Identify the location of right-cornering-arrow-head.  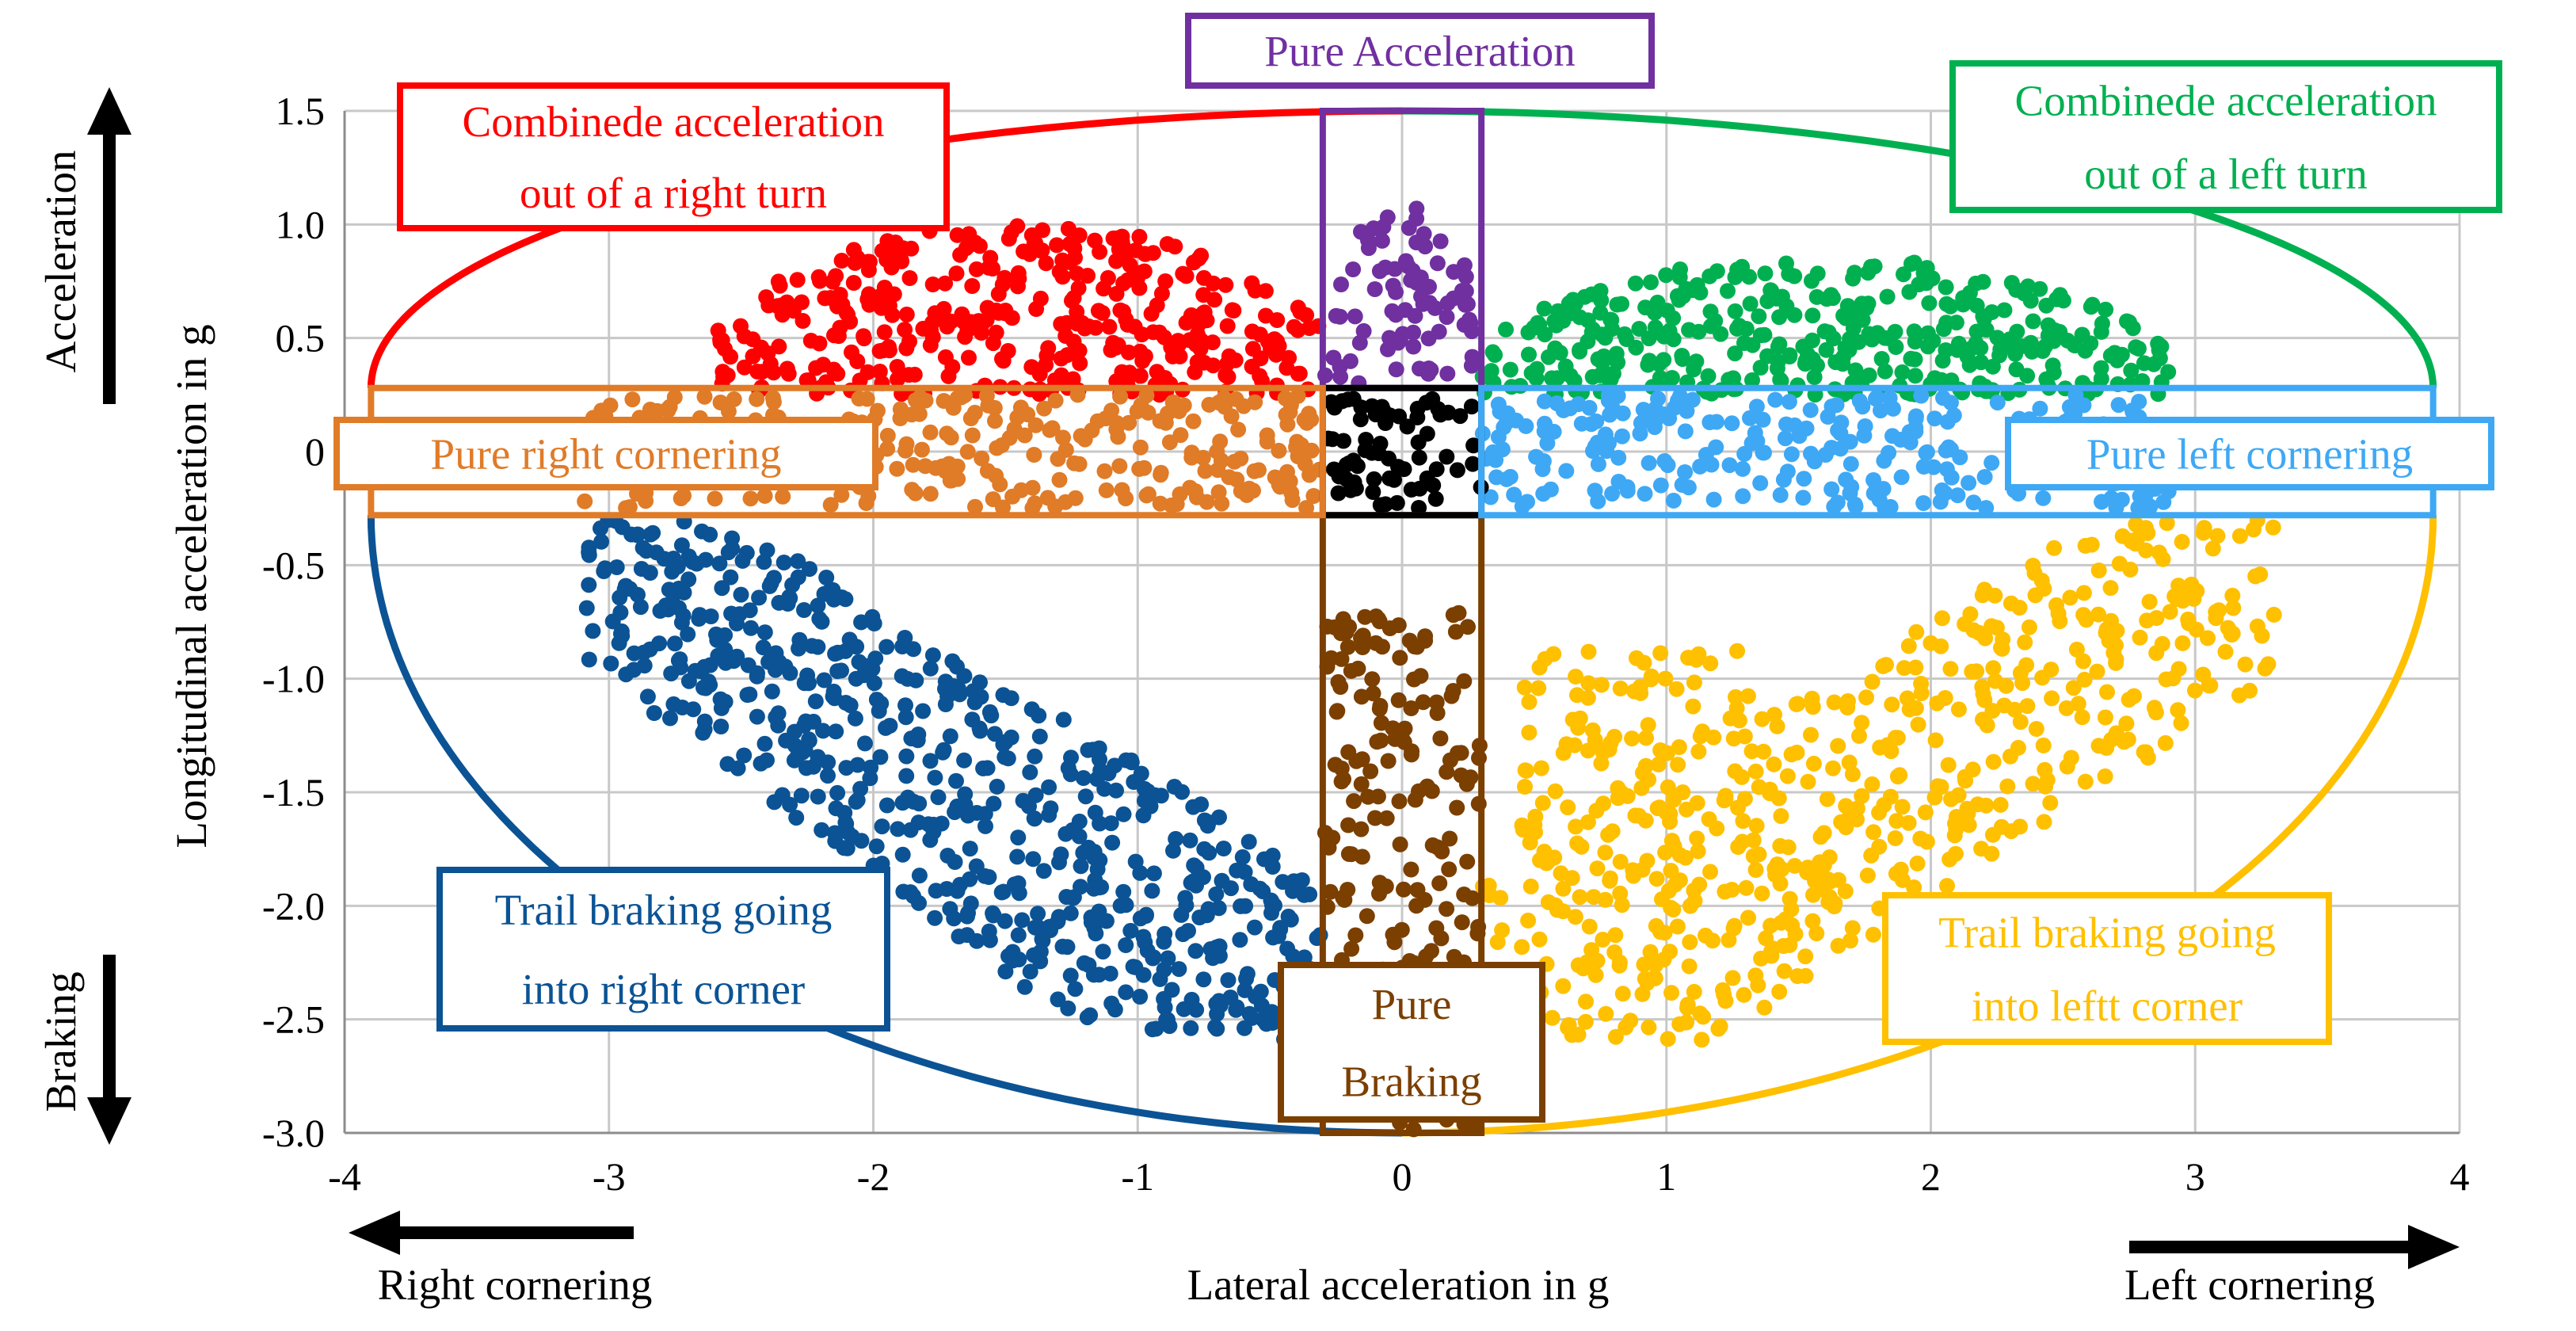
(375, 1233).